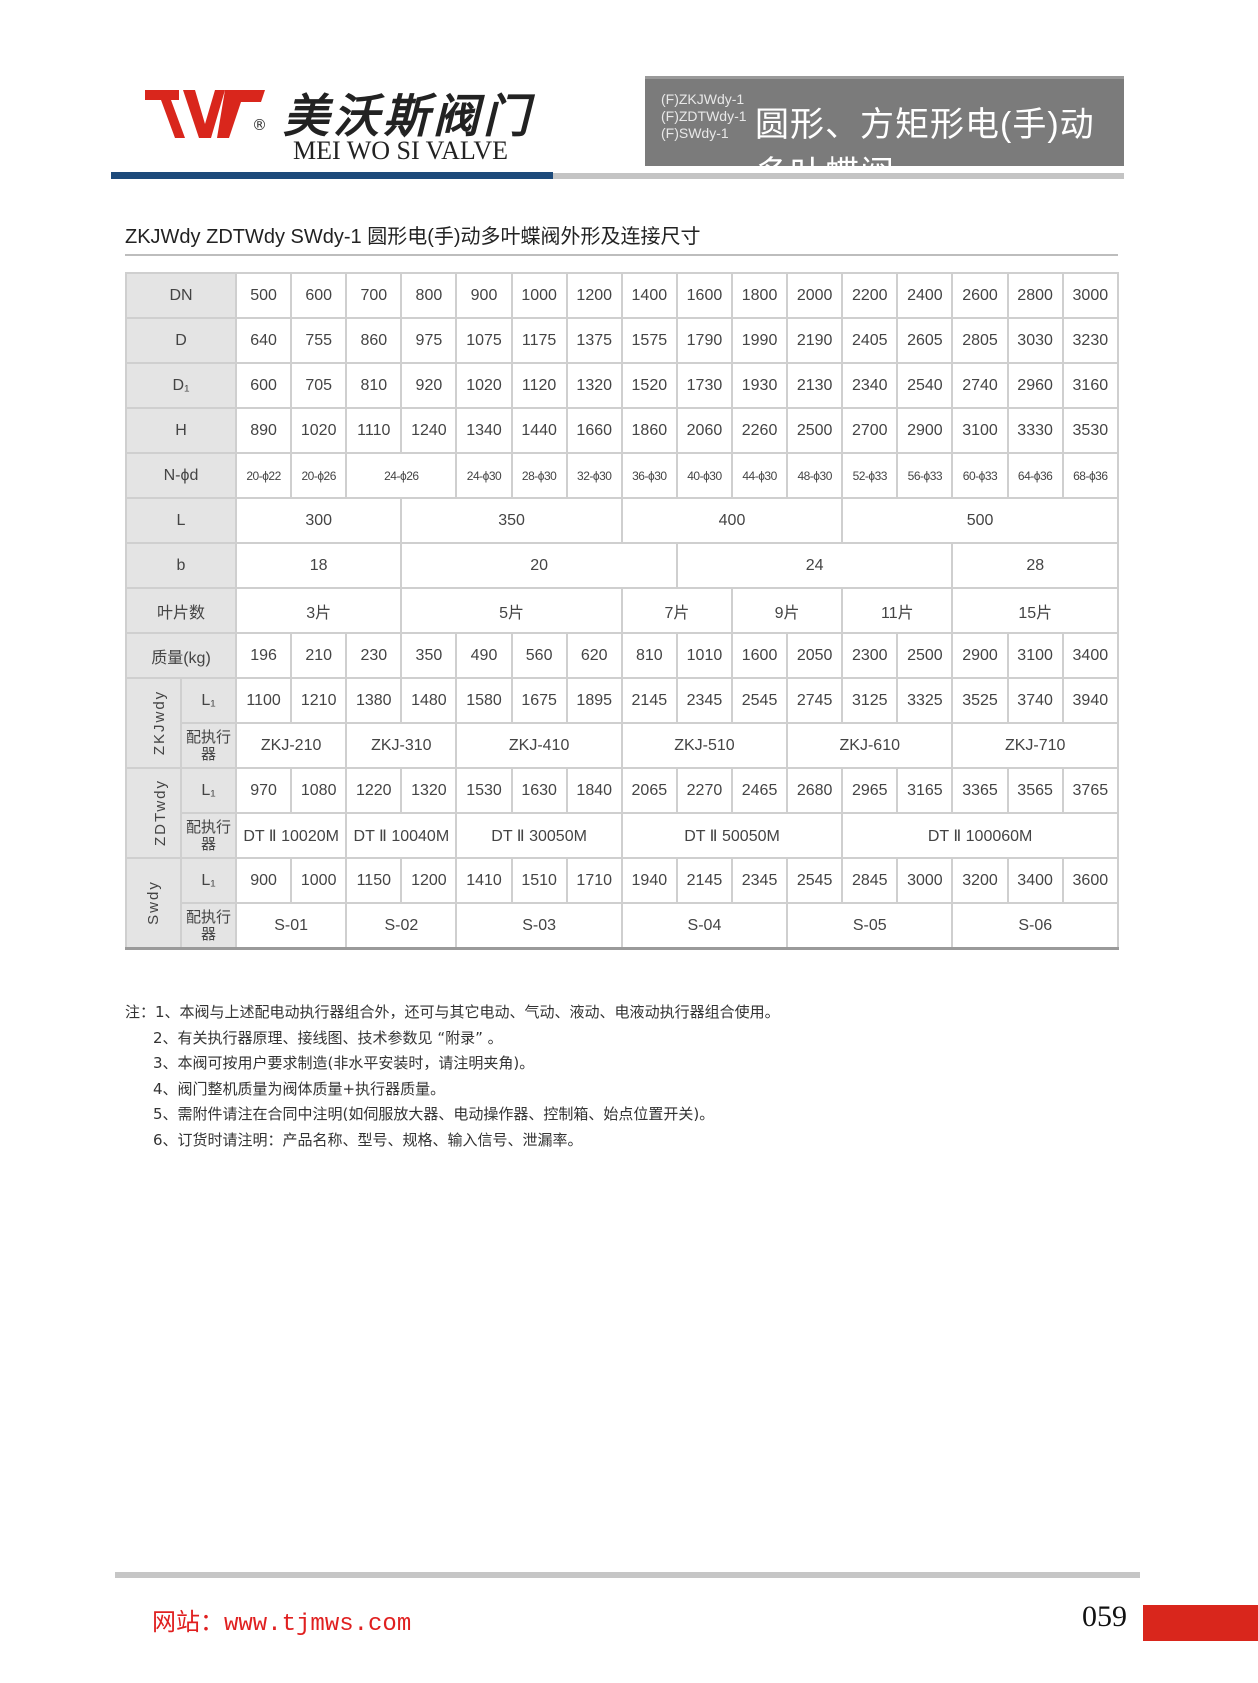 This screenshot has width=1258, height=1683. I want to click on table-cell: 2605, so click(925, 340).